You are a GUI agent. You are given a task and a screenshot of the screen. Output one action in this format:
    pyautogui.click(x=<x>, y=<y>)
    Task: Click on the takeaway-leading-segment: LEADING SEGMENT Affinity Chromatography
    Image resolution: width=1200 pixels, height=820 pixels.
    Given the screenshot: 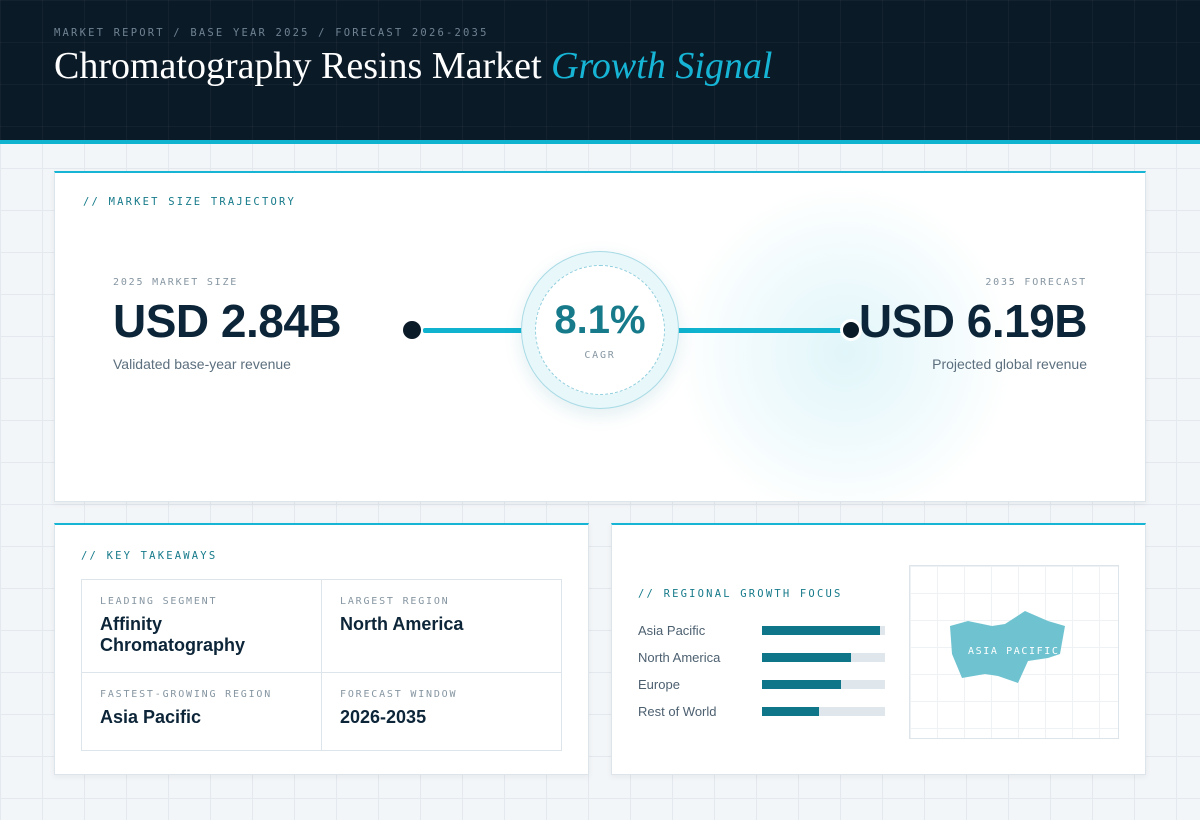 What is the action you would take?
    pyautogui.click(x=202, y=626)
    